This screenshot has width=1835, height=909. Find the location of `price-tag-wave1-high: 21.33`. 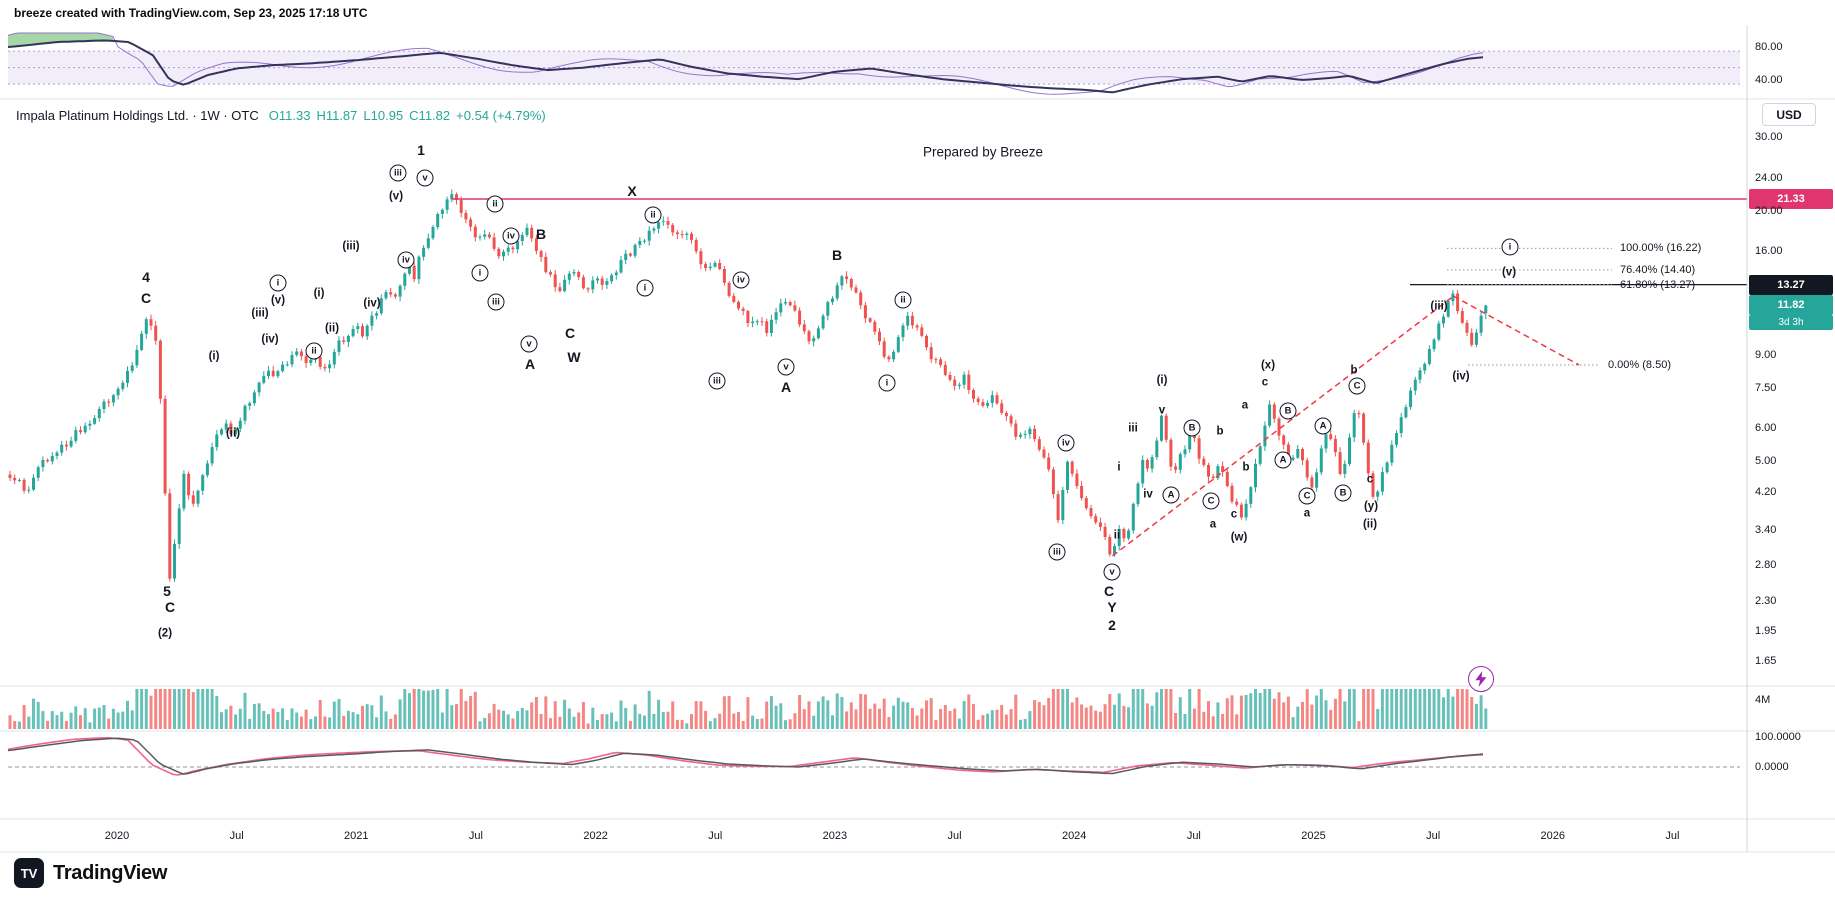

price-tag-wave1-high: 21.33 is located at coordinates (1791, 199).